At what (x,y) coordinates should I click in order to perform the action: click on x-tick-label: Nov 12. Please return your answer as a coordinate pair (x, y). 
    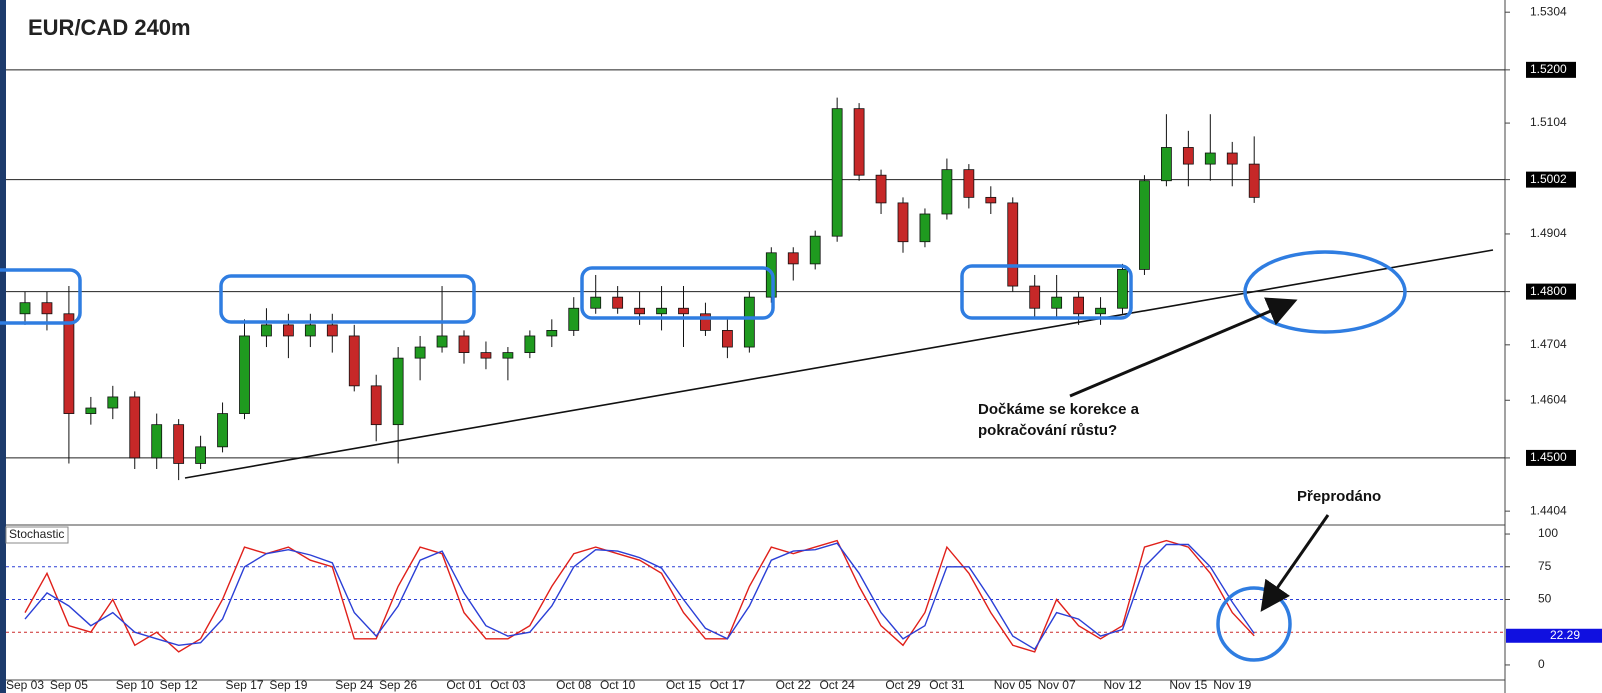
    Looking at the image, I should click on (1122, 685).